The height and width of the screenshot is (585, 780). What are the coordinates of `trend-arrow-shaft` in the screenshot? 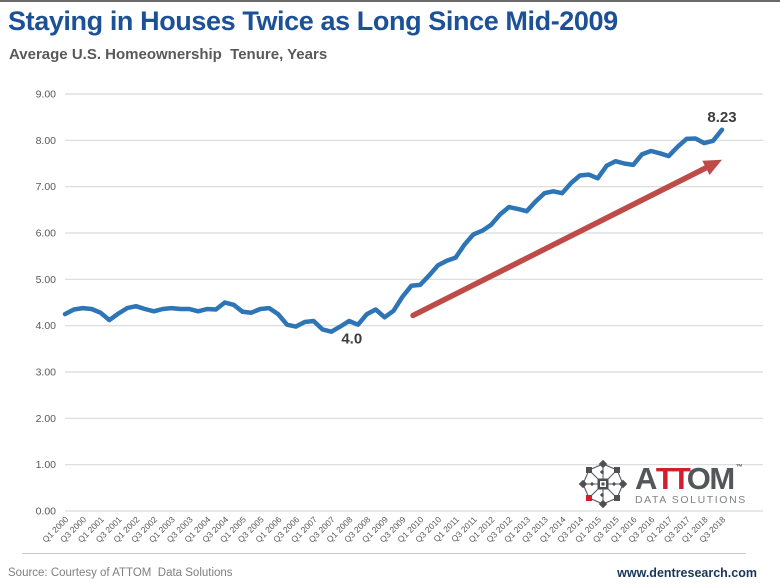 It's located at (559, 242).